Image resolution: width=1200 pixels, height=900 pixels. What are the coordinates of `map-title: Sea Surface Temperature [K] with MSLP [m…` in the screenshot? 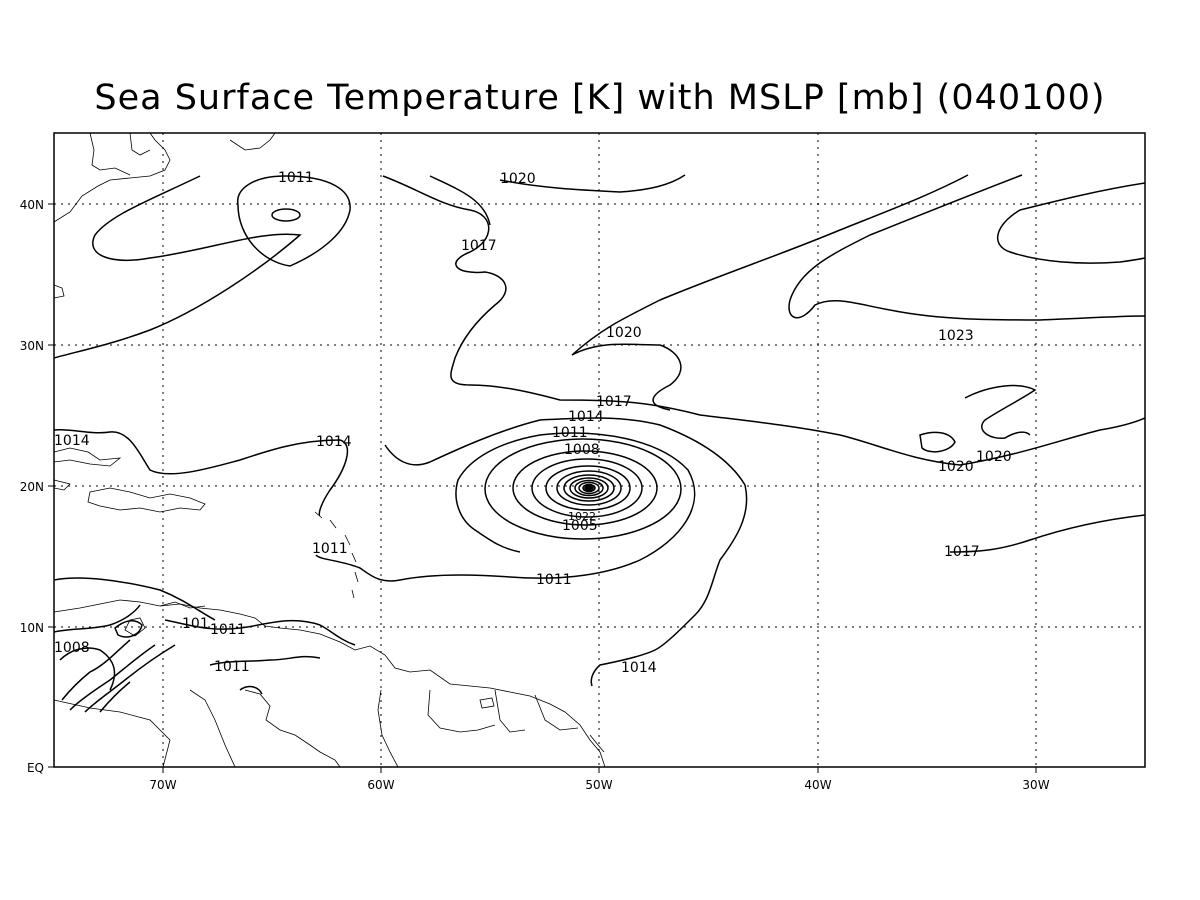 It's located at (600, 98).